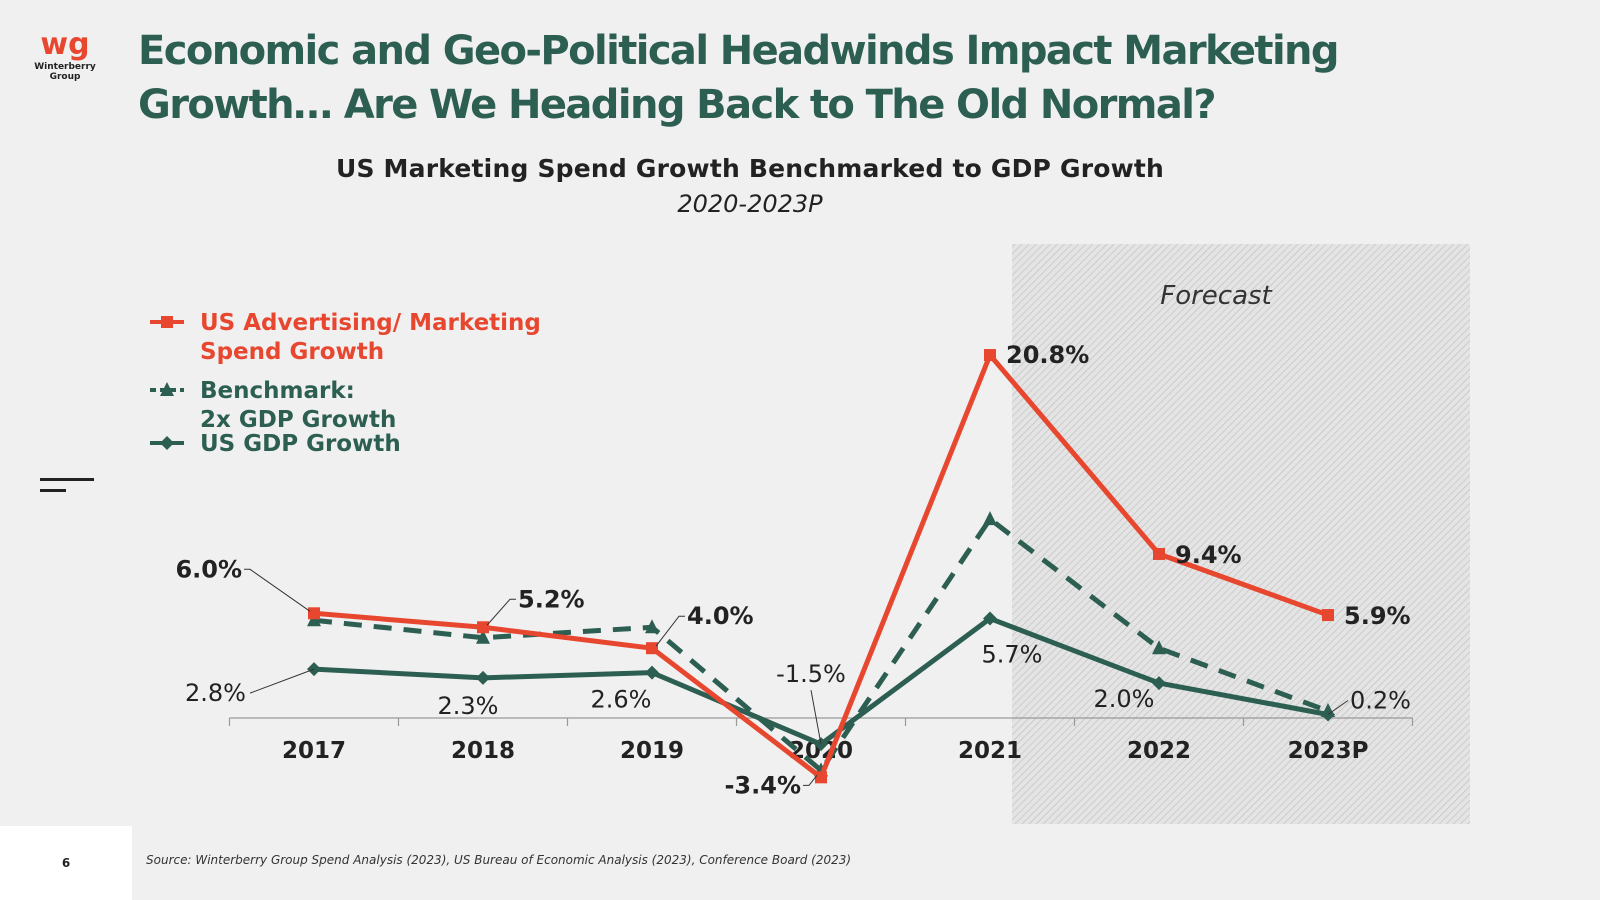 This screenshot has width=1600, height=900. I want to click on x-tick-label: 2022, so click(1159, 751).